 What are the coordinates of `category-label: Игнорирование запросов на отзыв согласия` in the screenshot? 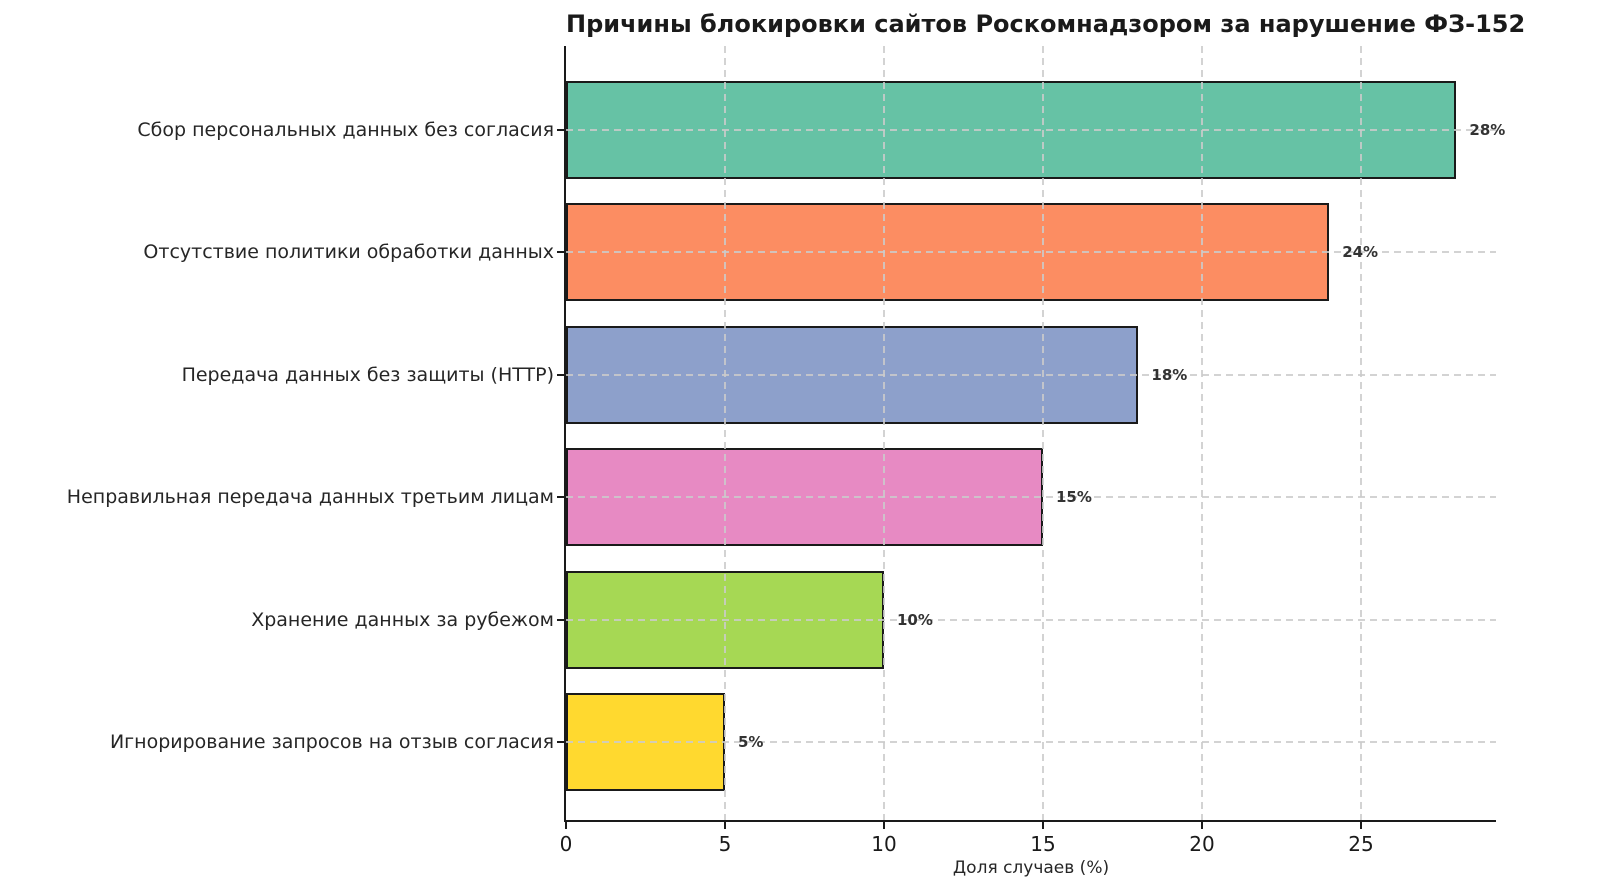 It's located at (331, 742).